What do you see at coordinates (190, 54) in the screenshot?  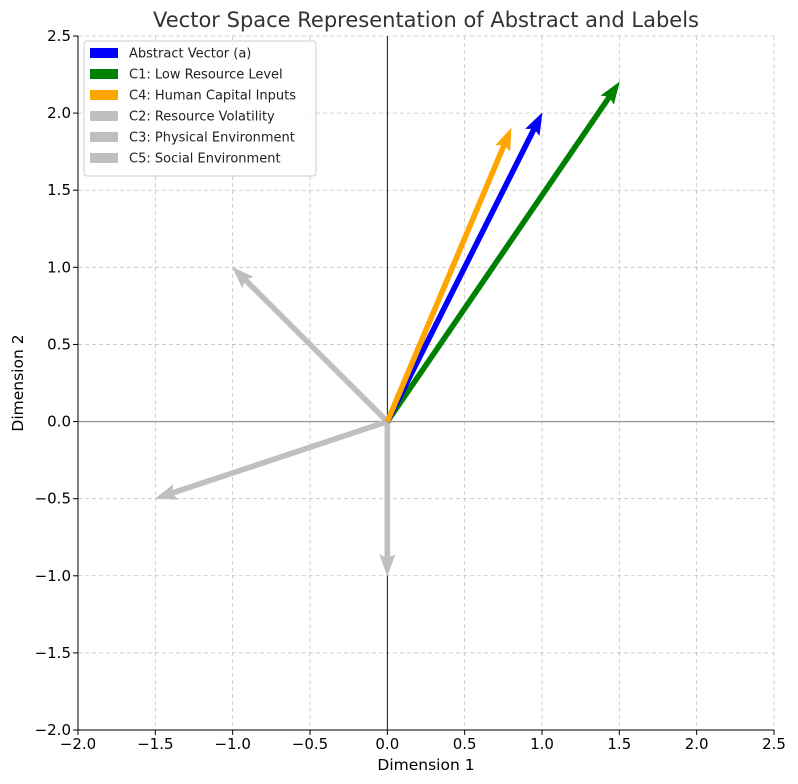 I see `legend-label: Abstract Vector (a)` at bounding box center [190, 54].